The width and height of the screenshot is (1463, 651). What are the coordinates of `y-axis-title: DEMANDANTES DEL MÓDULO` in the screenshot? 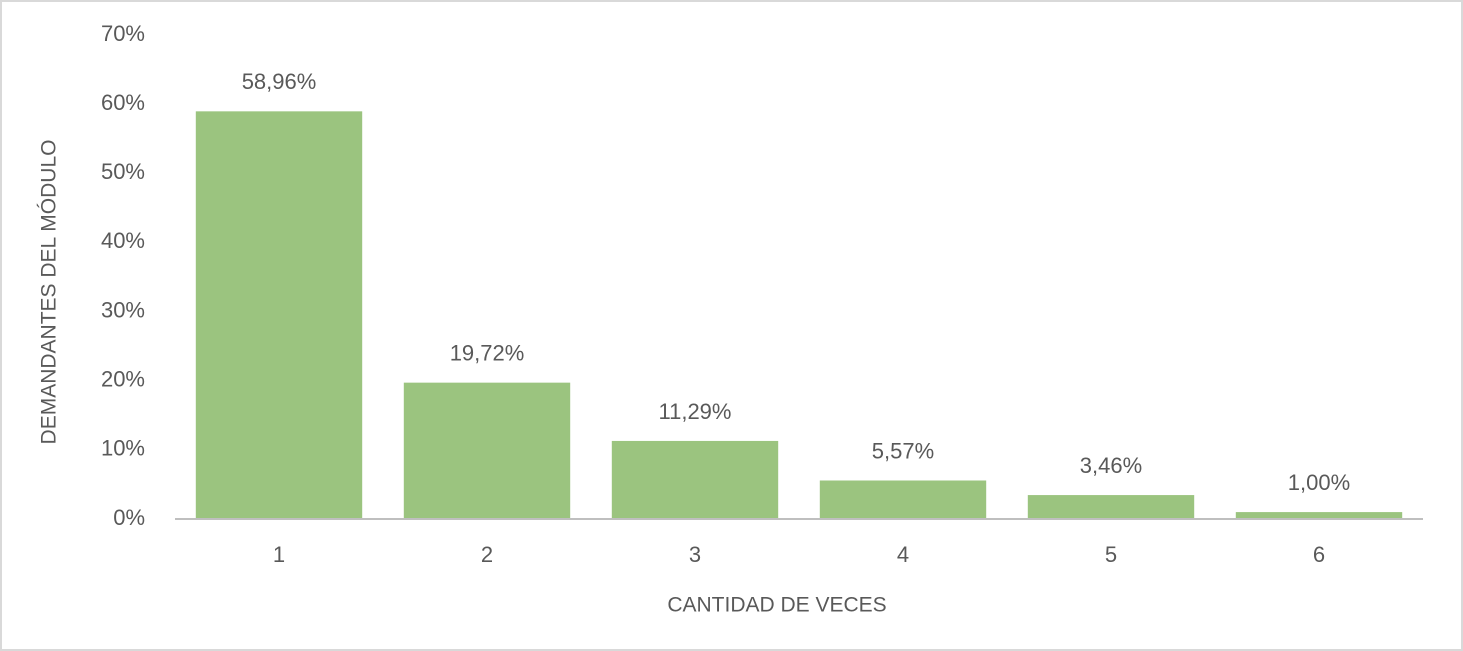 It's located at (49, 292).